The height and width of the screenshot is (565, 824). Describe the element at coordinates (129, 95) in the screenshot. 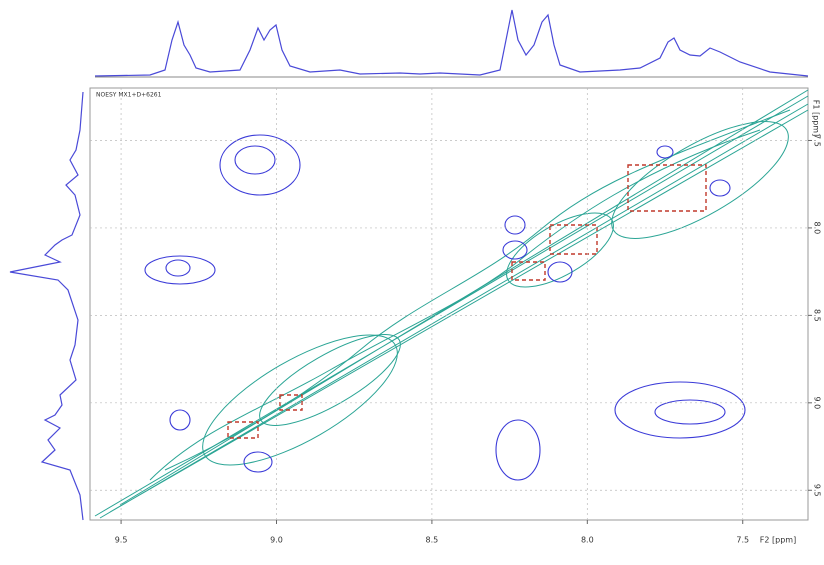

I see `spectrum-title: NOESY MX1+D+6261` at that location.